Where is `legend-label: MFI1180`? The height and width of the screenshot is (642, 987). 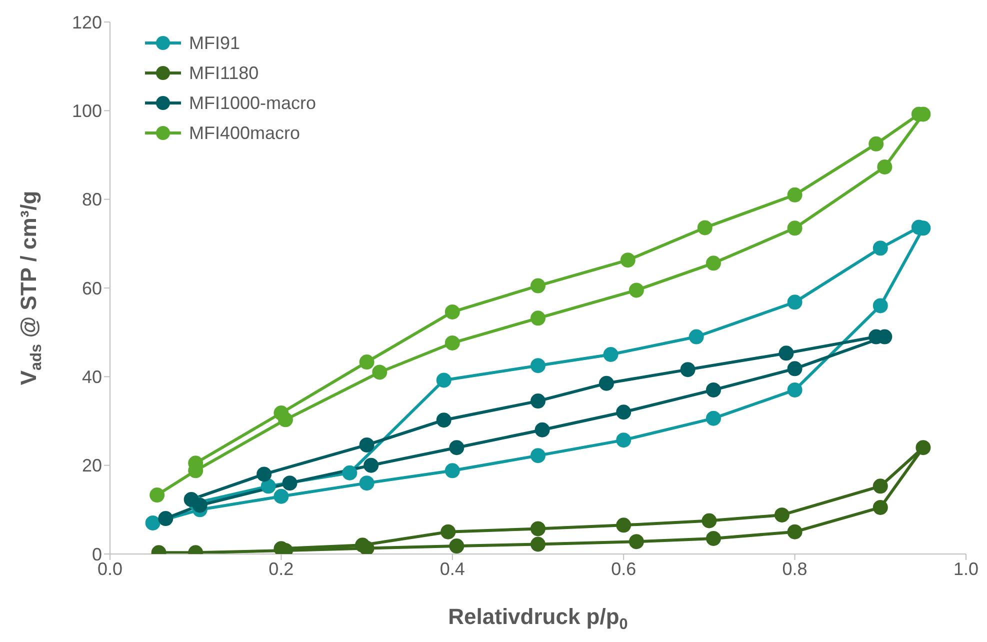
legend-label: MFI1180 is located at coordinates (224, 73).